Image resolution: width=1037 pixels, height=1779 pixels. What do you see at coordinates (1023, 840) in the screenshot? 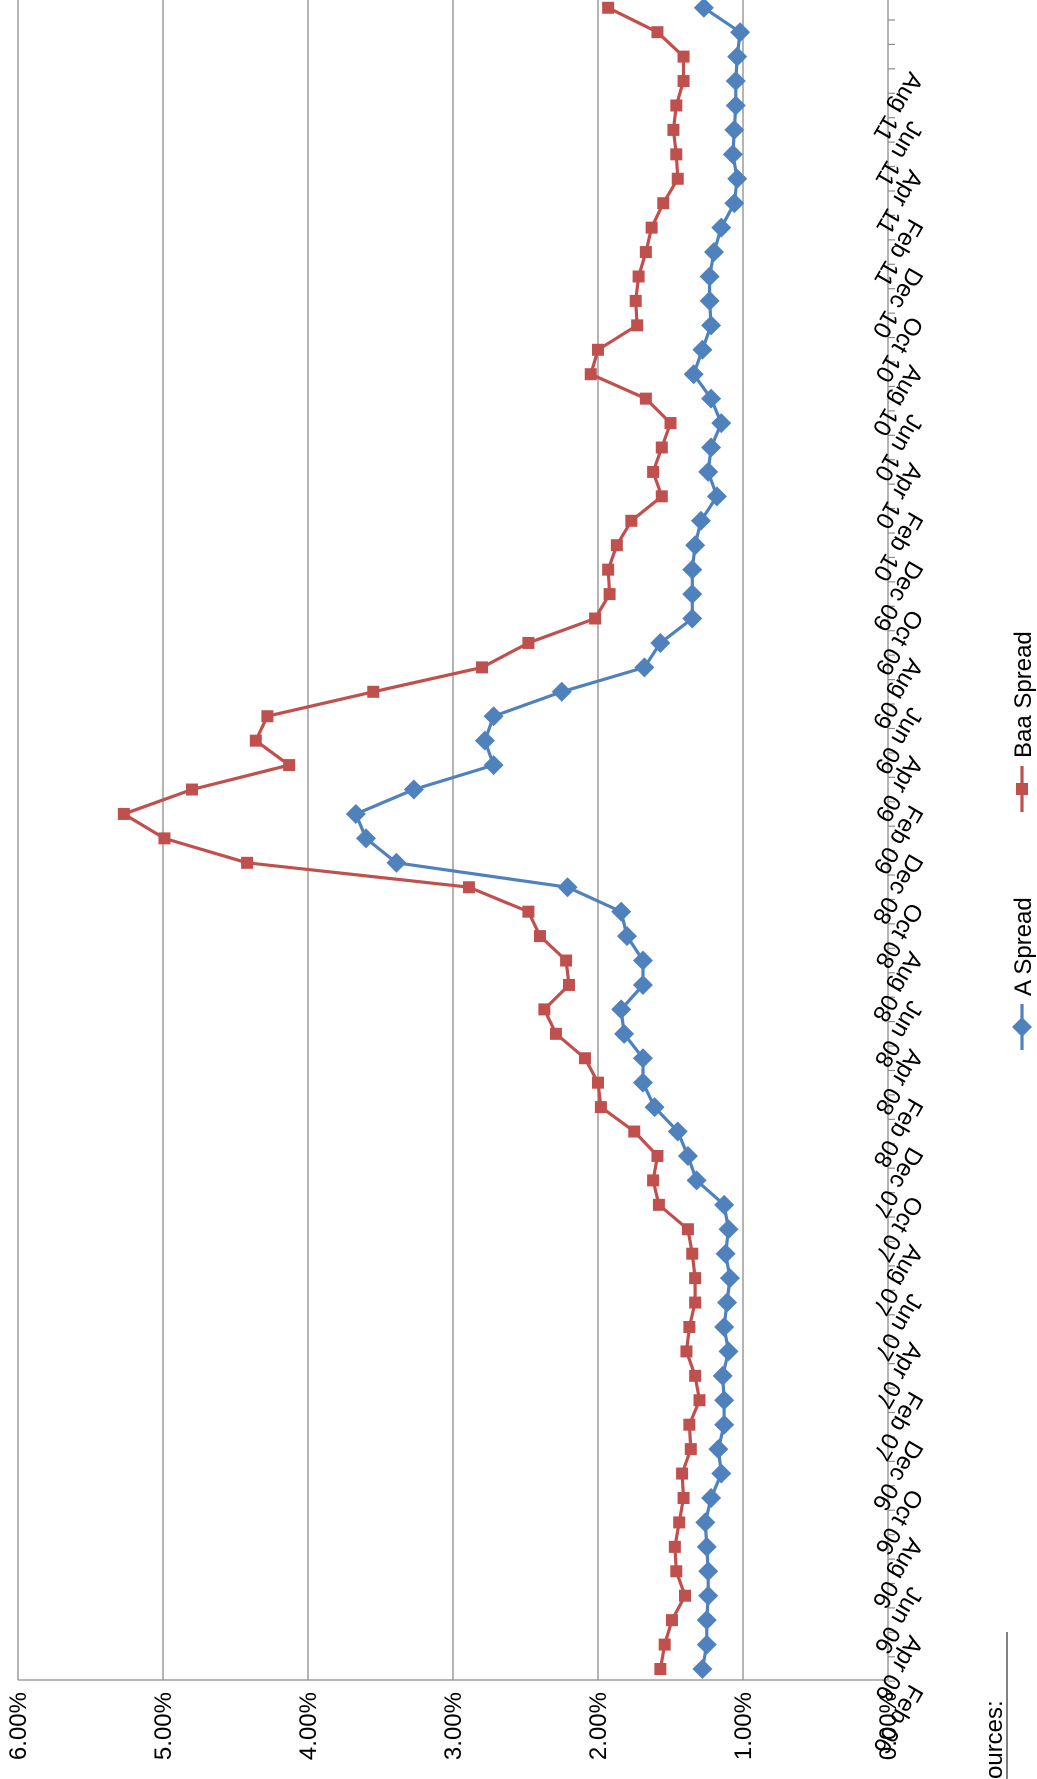
I see `legend: A Spread Baa Spread` at bounding box center [1023, 840].